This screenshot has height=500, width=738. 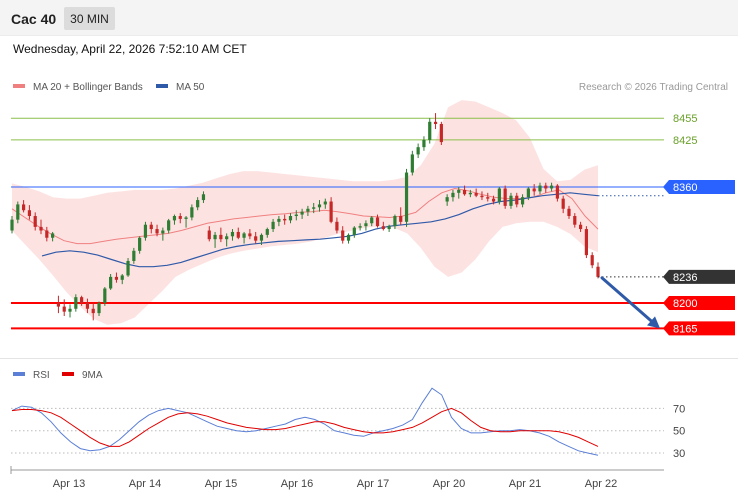 I want to click on projection-arrowhead, so click(x=653, y=322).